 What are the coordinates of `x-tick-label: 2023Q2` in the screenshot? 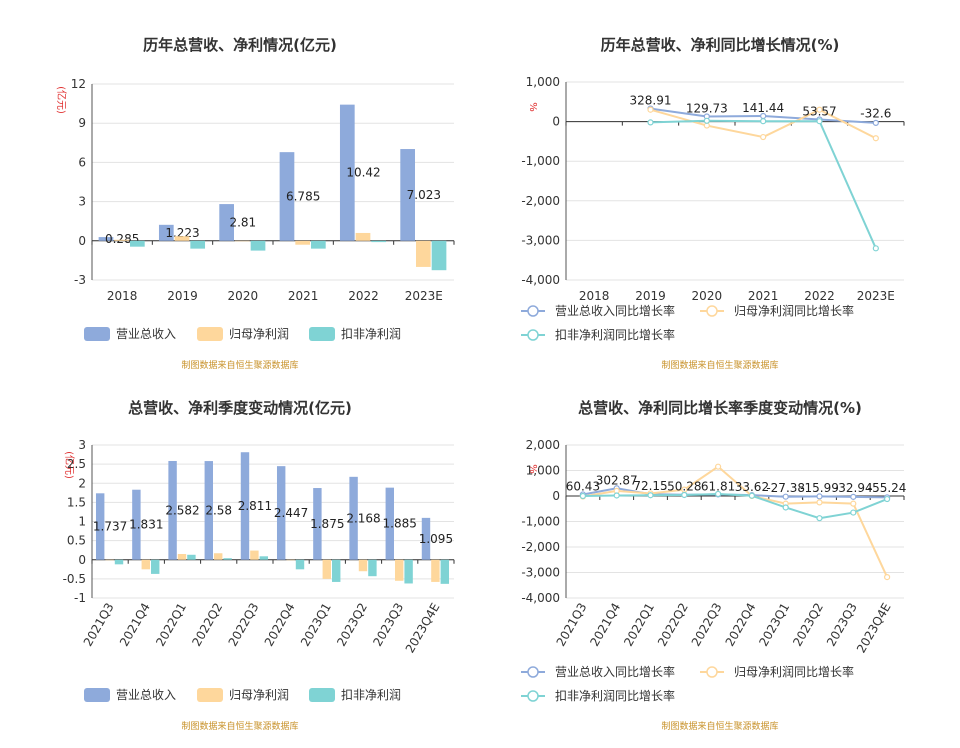 It's located at (808, 625).